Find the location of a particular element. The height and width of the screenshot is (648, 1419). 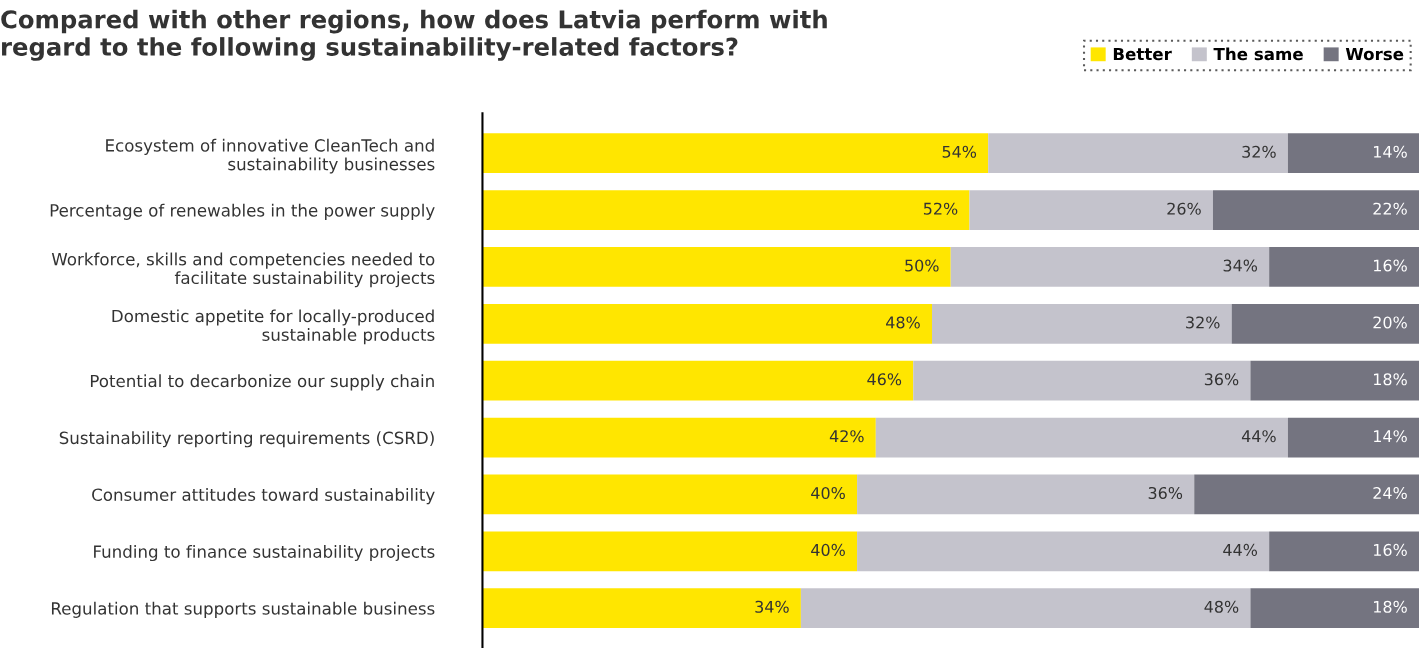

y-tick-label: Regulation that supports sustainable business is located at coordinates (243, 609).